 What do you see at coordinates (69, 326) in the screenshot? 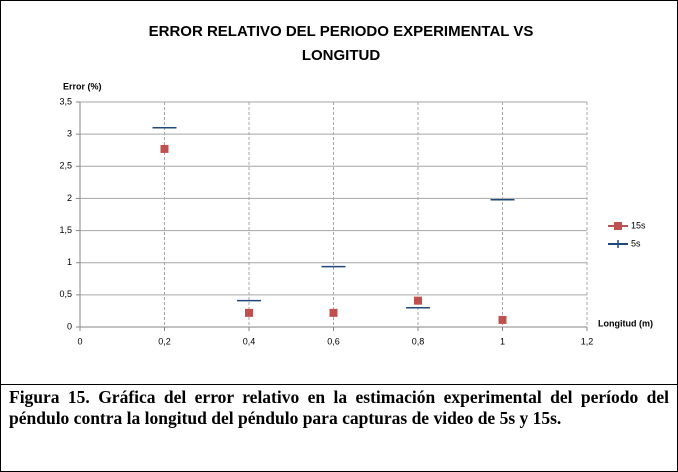
I see `y-tick-label: 0` at bounding box center [69, 326].